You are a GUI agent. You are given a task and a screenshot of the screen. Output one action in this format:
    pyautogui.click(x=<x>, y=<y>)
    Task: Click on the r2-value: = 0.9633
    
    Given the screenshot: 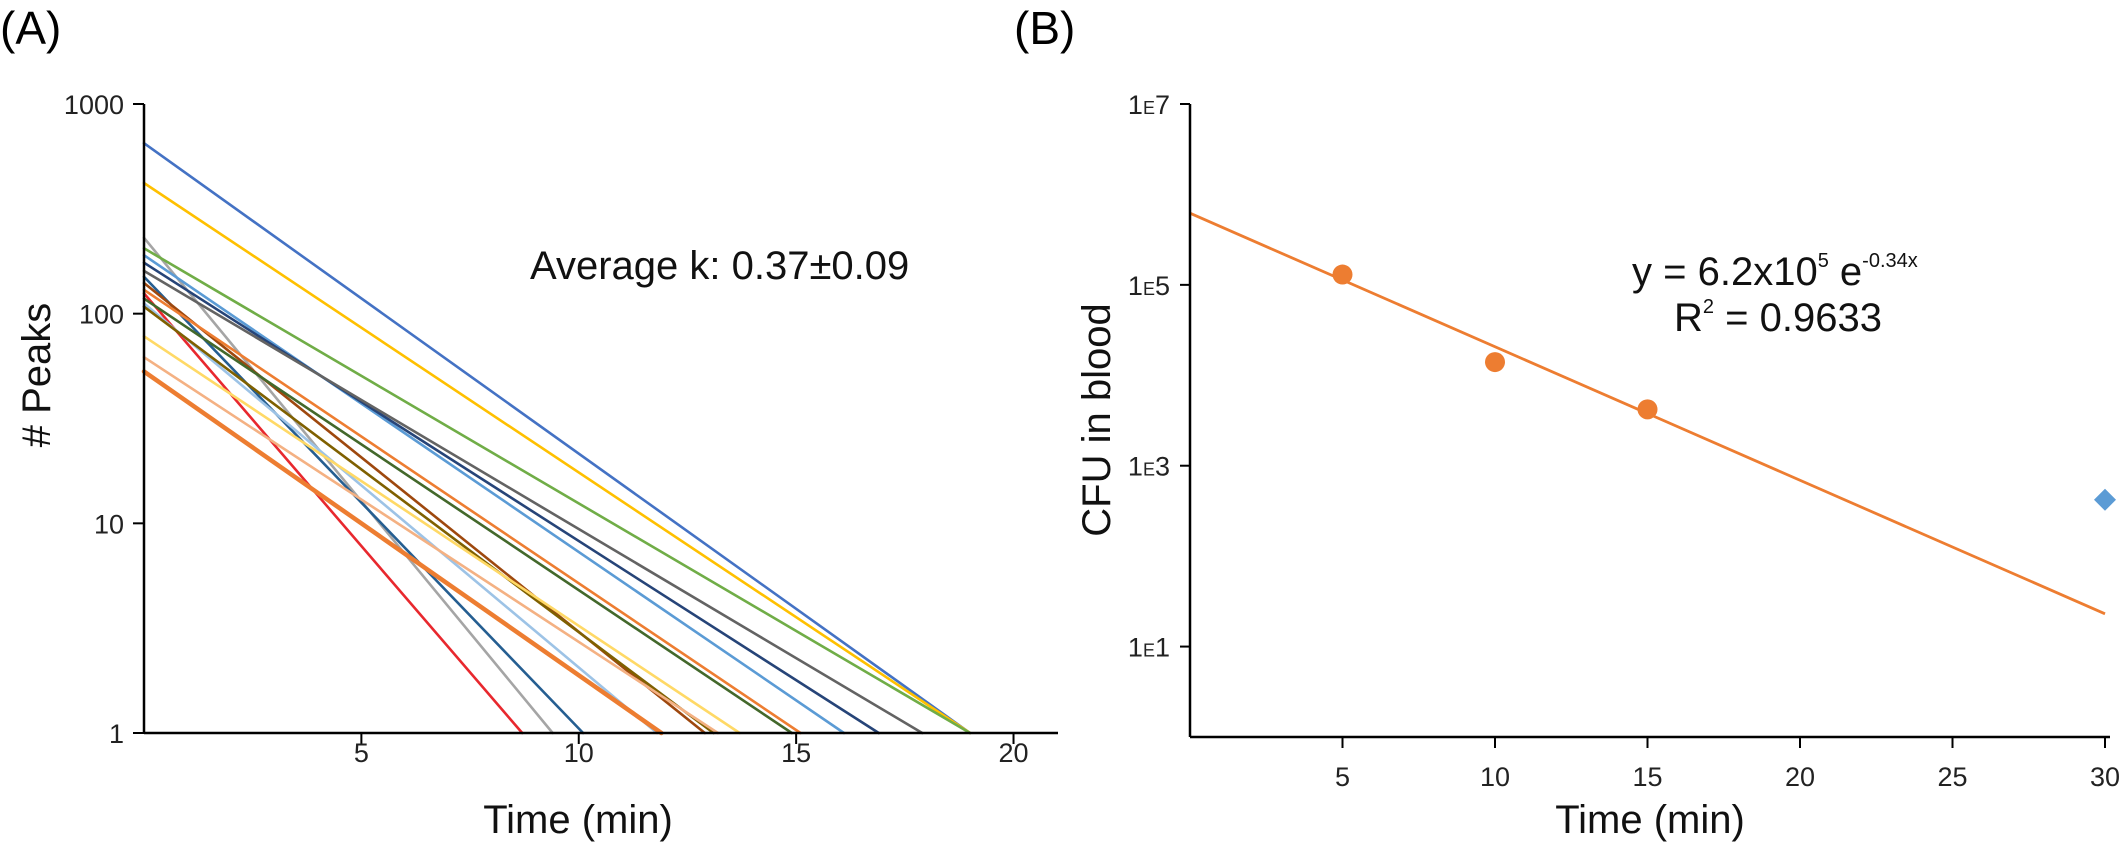 What is the action you would take?
    pyautogui.click(x=1798, y=318)
    